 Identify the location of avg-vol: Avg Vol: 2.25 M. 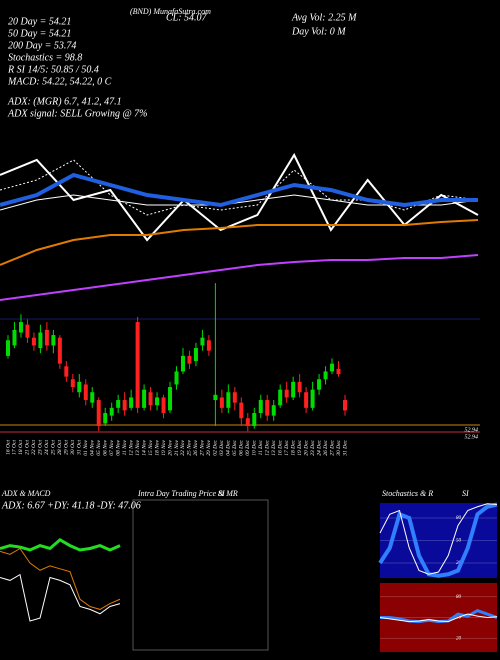
(324, 17).